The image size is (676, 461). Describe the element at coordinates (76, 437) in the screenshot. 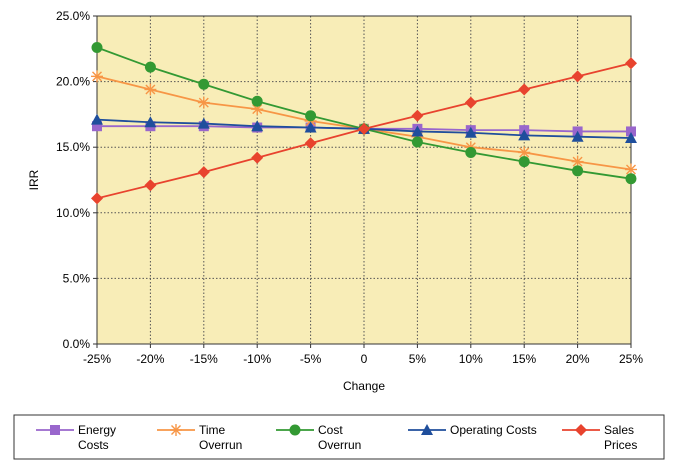

I see `legend-entry-energy-costs: Energy Costs` at that location.